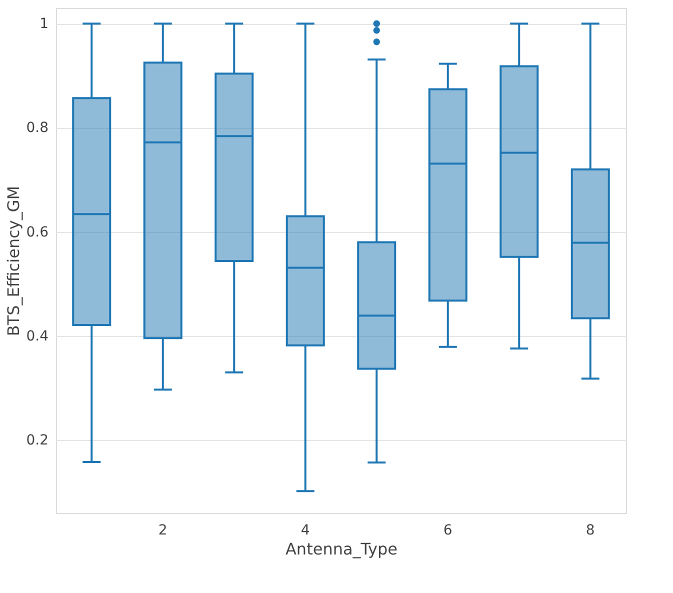 The image size is (673, 593). I want to click on x-tick-label: 8, so click(590, 530).